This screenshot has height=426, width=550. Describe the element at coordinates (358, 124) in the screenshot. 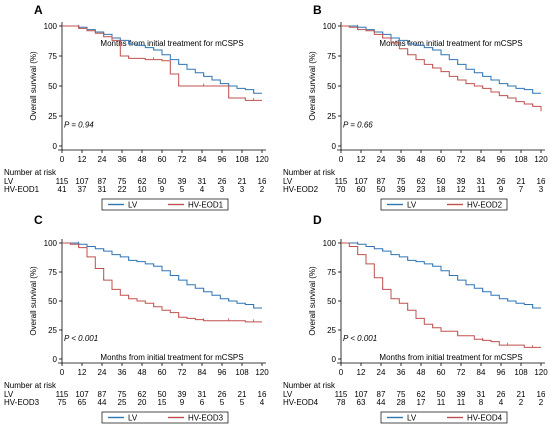

I see `p-value: P = 0.66` at that location.